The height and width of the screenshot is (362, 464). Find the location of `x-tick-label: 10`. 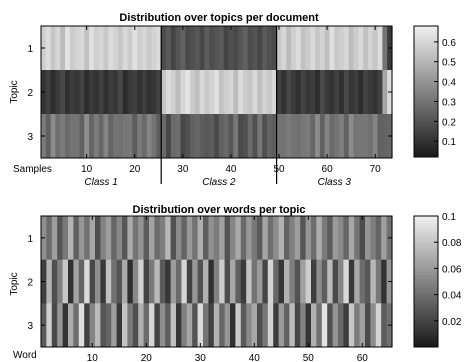

x-tick-label: 10 is located at coordinates (93, 357).